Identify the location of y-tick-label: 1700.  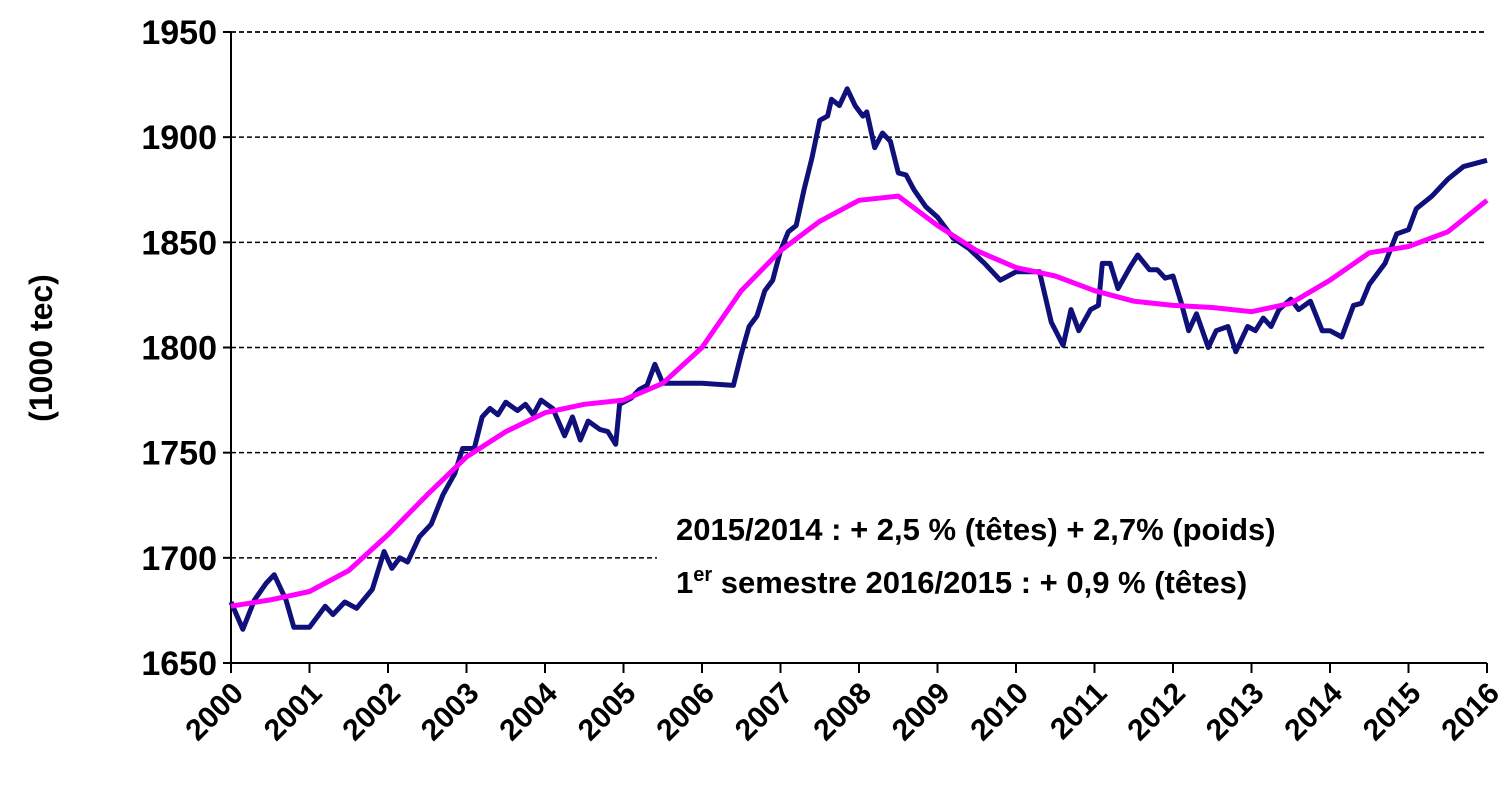
(179, 559).